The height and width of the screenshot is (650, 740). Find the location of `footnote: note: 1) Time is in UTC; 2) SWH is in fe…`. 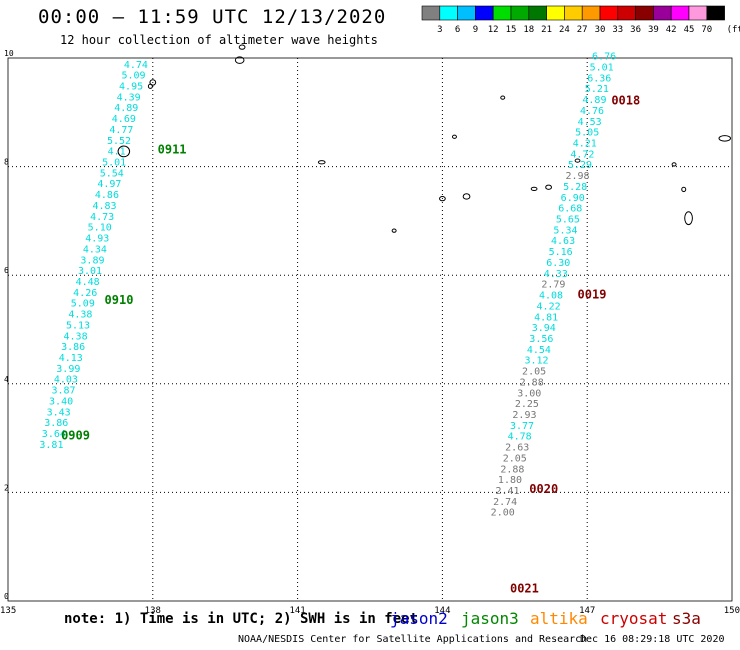

footnote: note: 1) Time is in UTC; 2) SWH is in fe… is located at coordinates (241, 619).